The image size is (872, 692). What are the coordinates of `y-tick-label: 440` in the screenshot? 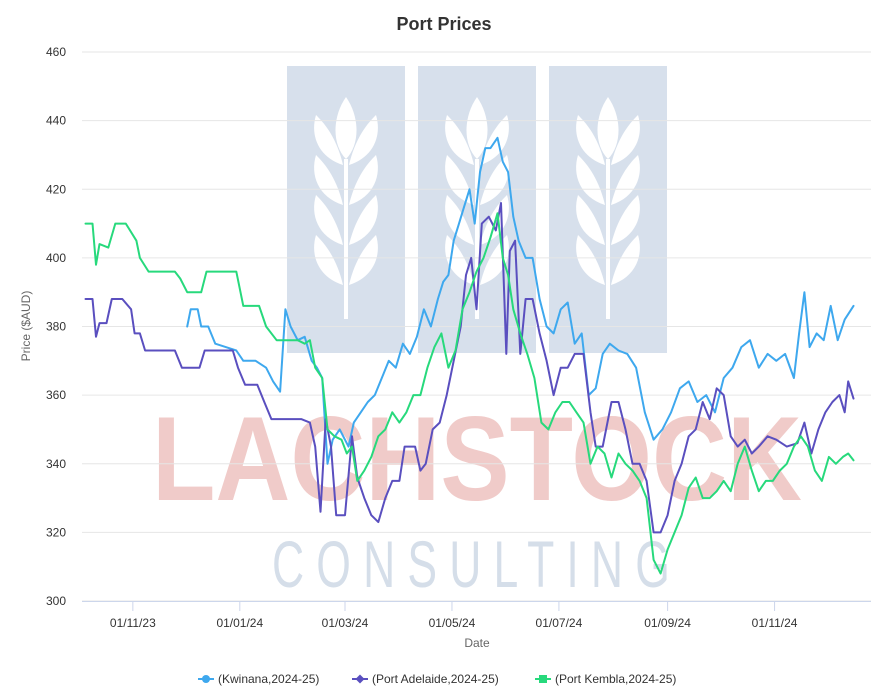 It's located at (56, 121).